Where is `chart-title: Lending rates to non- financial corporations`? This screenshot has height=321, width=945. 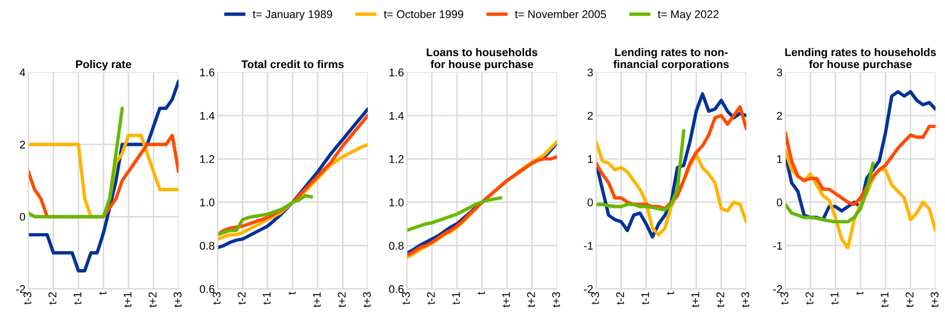 chart-title: Lending rates to non- financial corporations is located at coordinates (671, 59).